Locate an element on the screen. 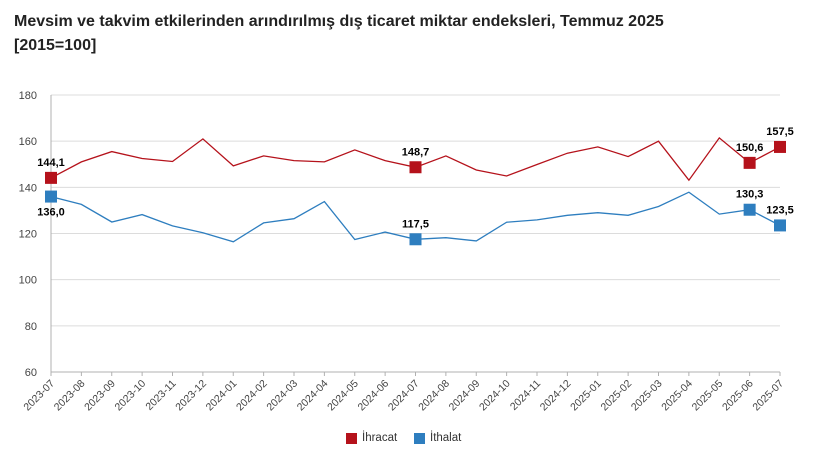 The image size is (815, 475). x-tick-label: 2025-01 is located at coordinates (586, 396).